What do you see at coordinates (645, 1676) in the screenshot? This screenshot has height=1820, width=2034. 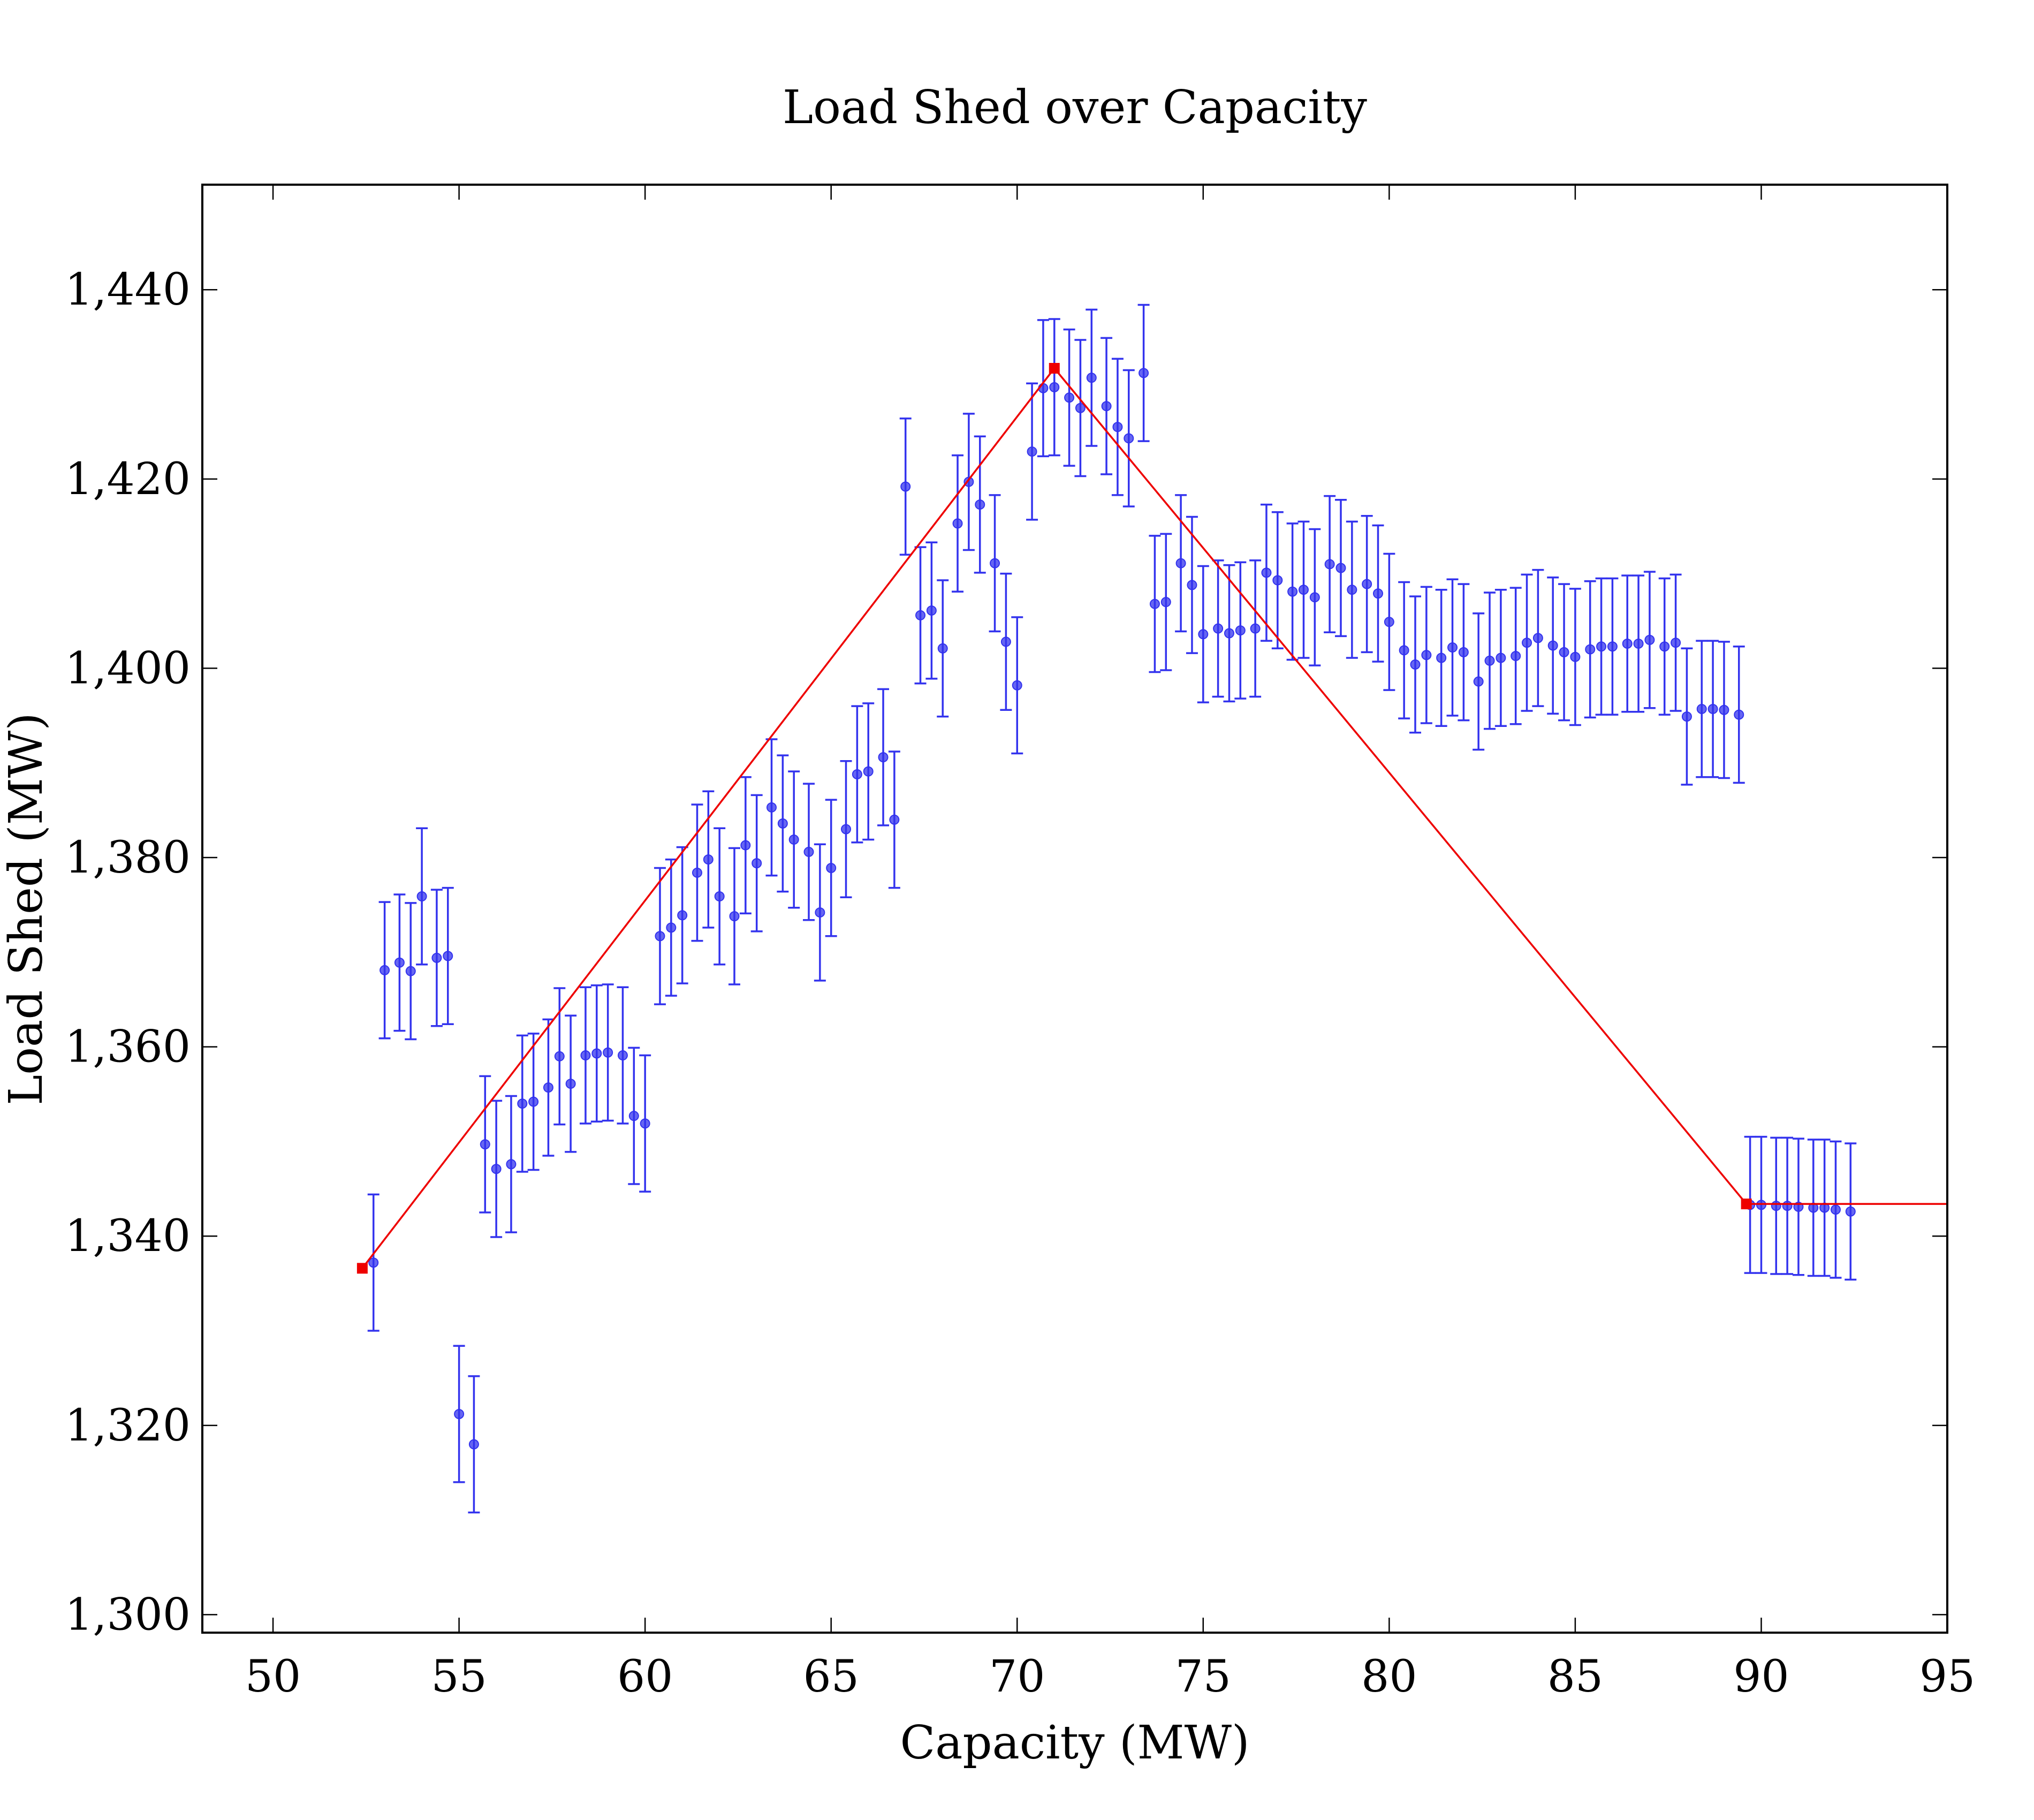 I see `x-tick-label: 60` at bounding box center [645, 1676].